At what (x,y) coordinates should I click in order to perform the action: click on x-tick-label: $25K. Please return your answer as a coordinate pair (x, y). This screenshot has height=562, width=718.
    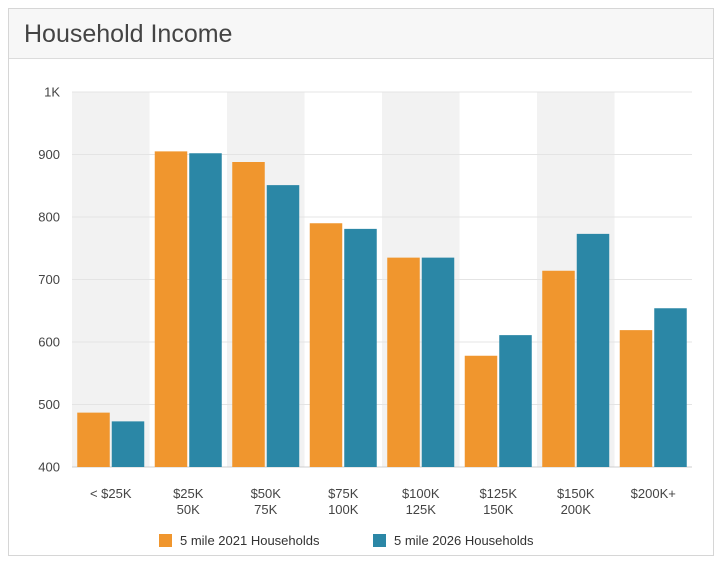
    Looking at the image, I should click on (188, 493).